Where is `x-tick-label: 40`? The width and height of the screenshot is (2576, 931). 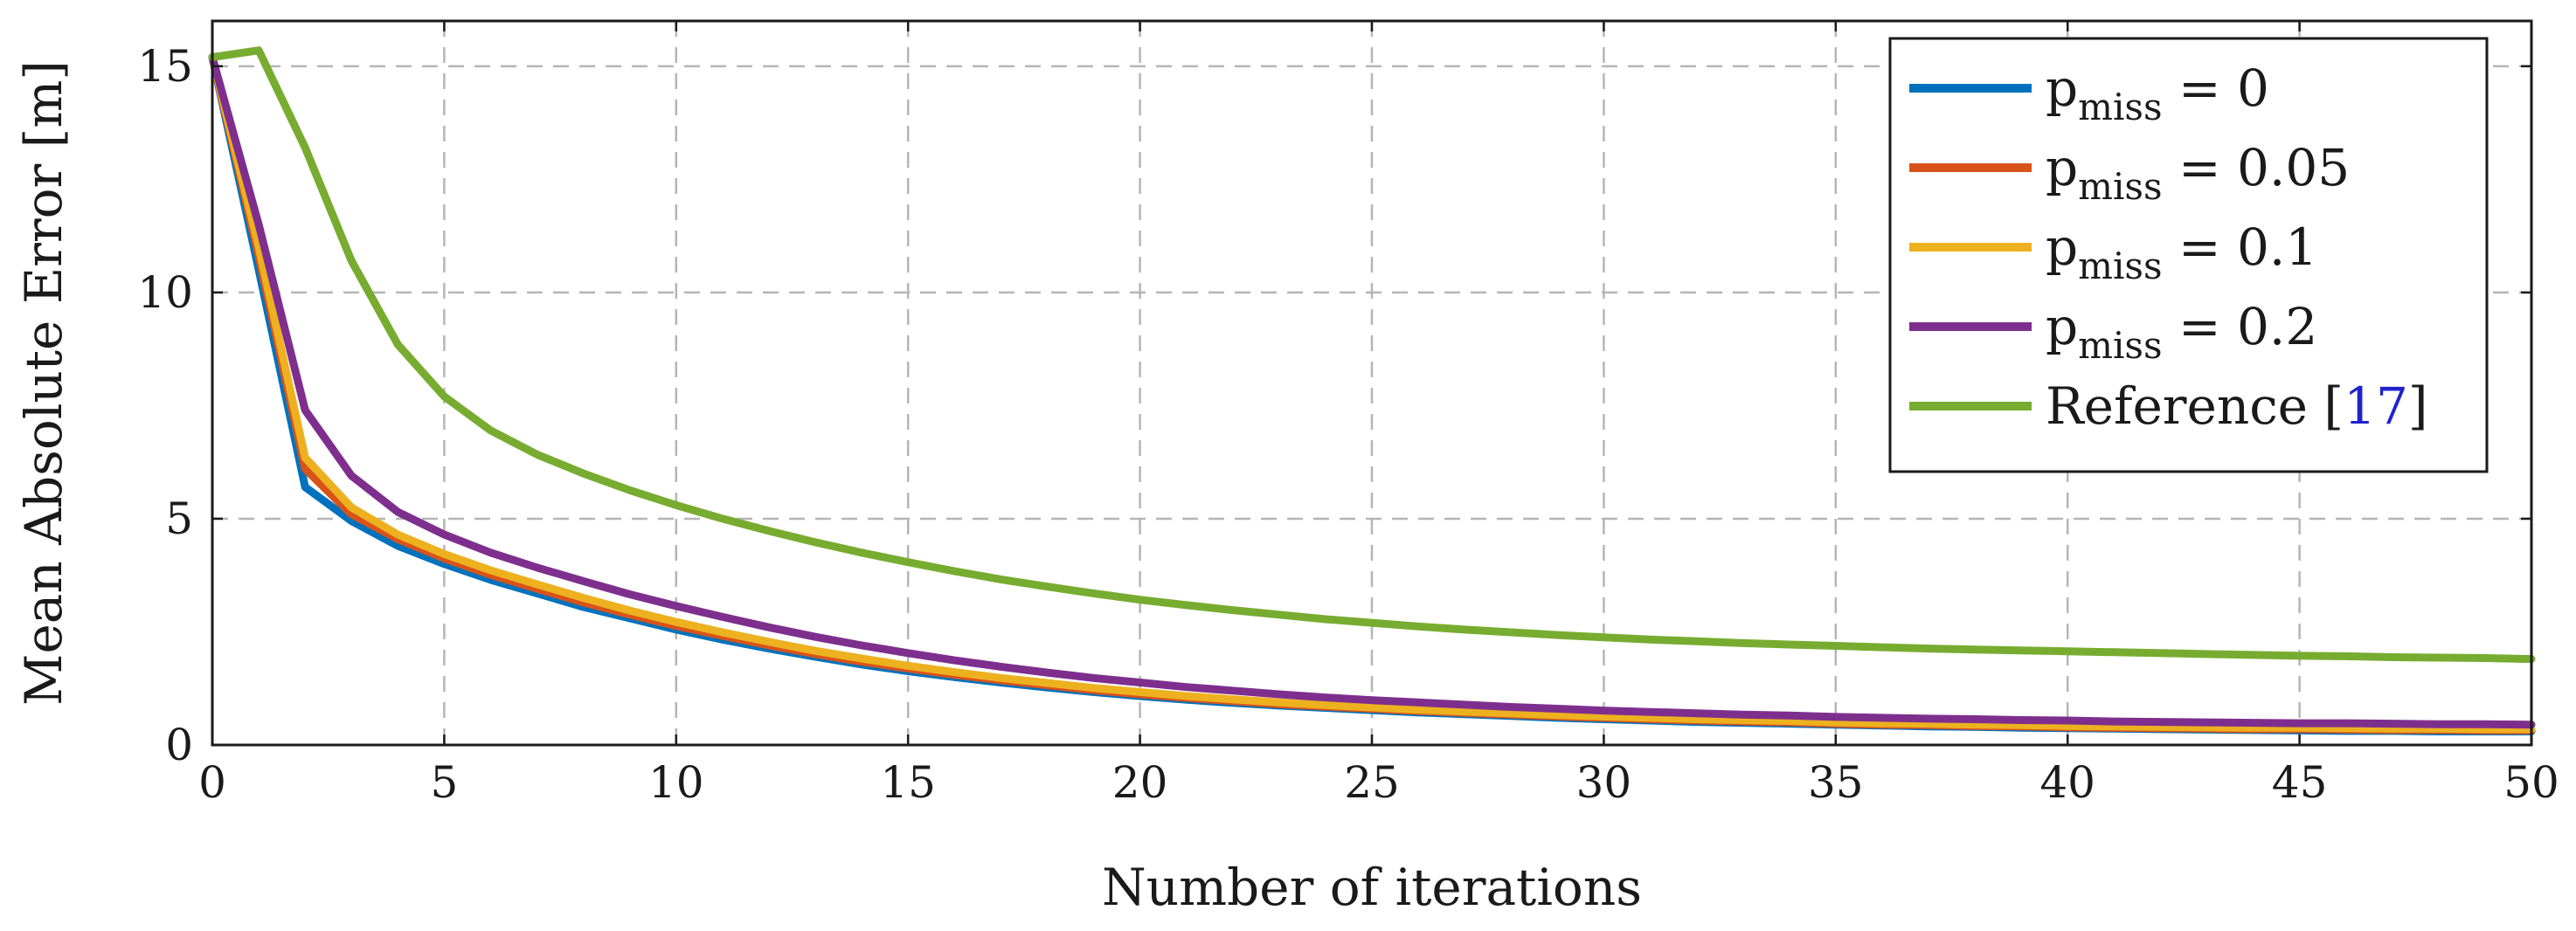 x-tick-label: 40 is located at coordinates (2067, 782).